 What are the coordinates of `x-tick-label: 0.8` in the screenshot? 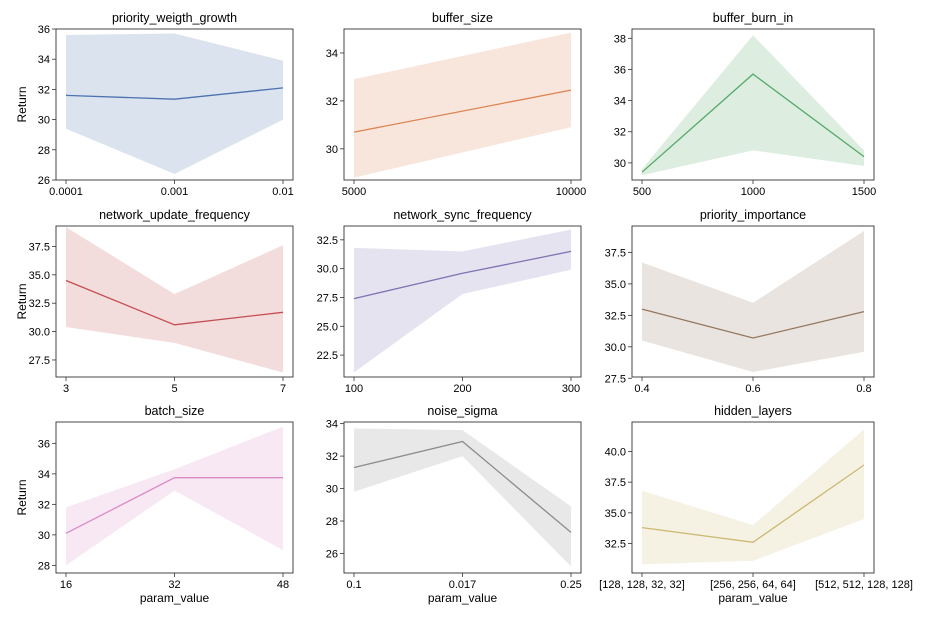 It's located at (863, 389).